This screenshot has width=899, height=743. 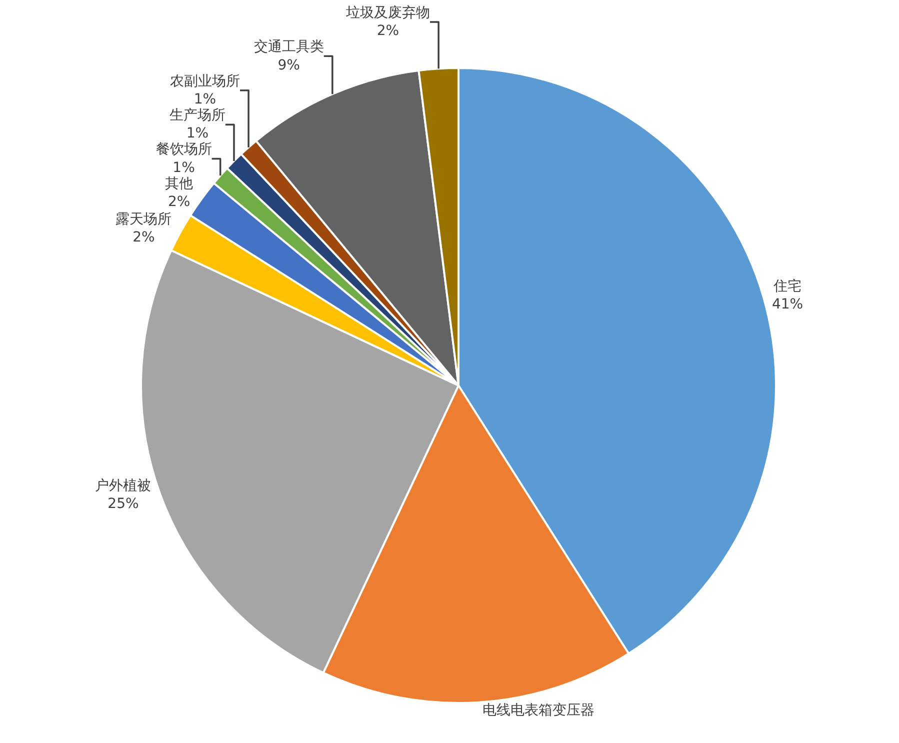 What do you see at coordinates (205, 81) in the screenshot?
I see `slice-label: 农副业场所` at bounding box center [205, 81].